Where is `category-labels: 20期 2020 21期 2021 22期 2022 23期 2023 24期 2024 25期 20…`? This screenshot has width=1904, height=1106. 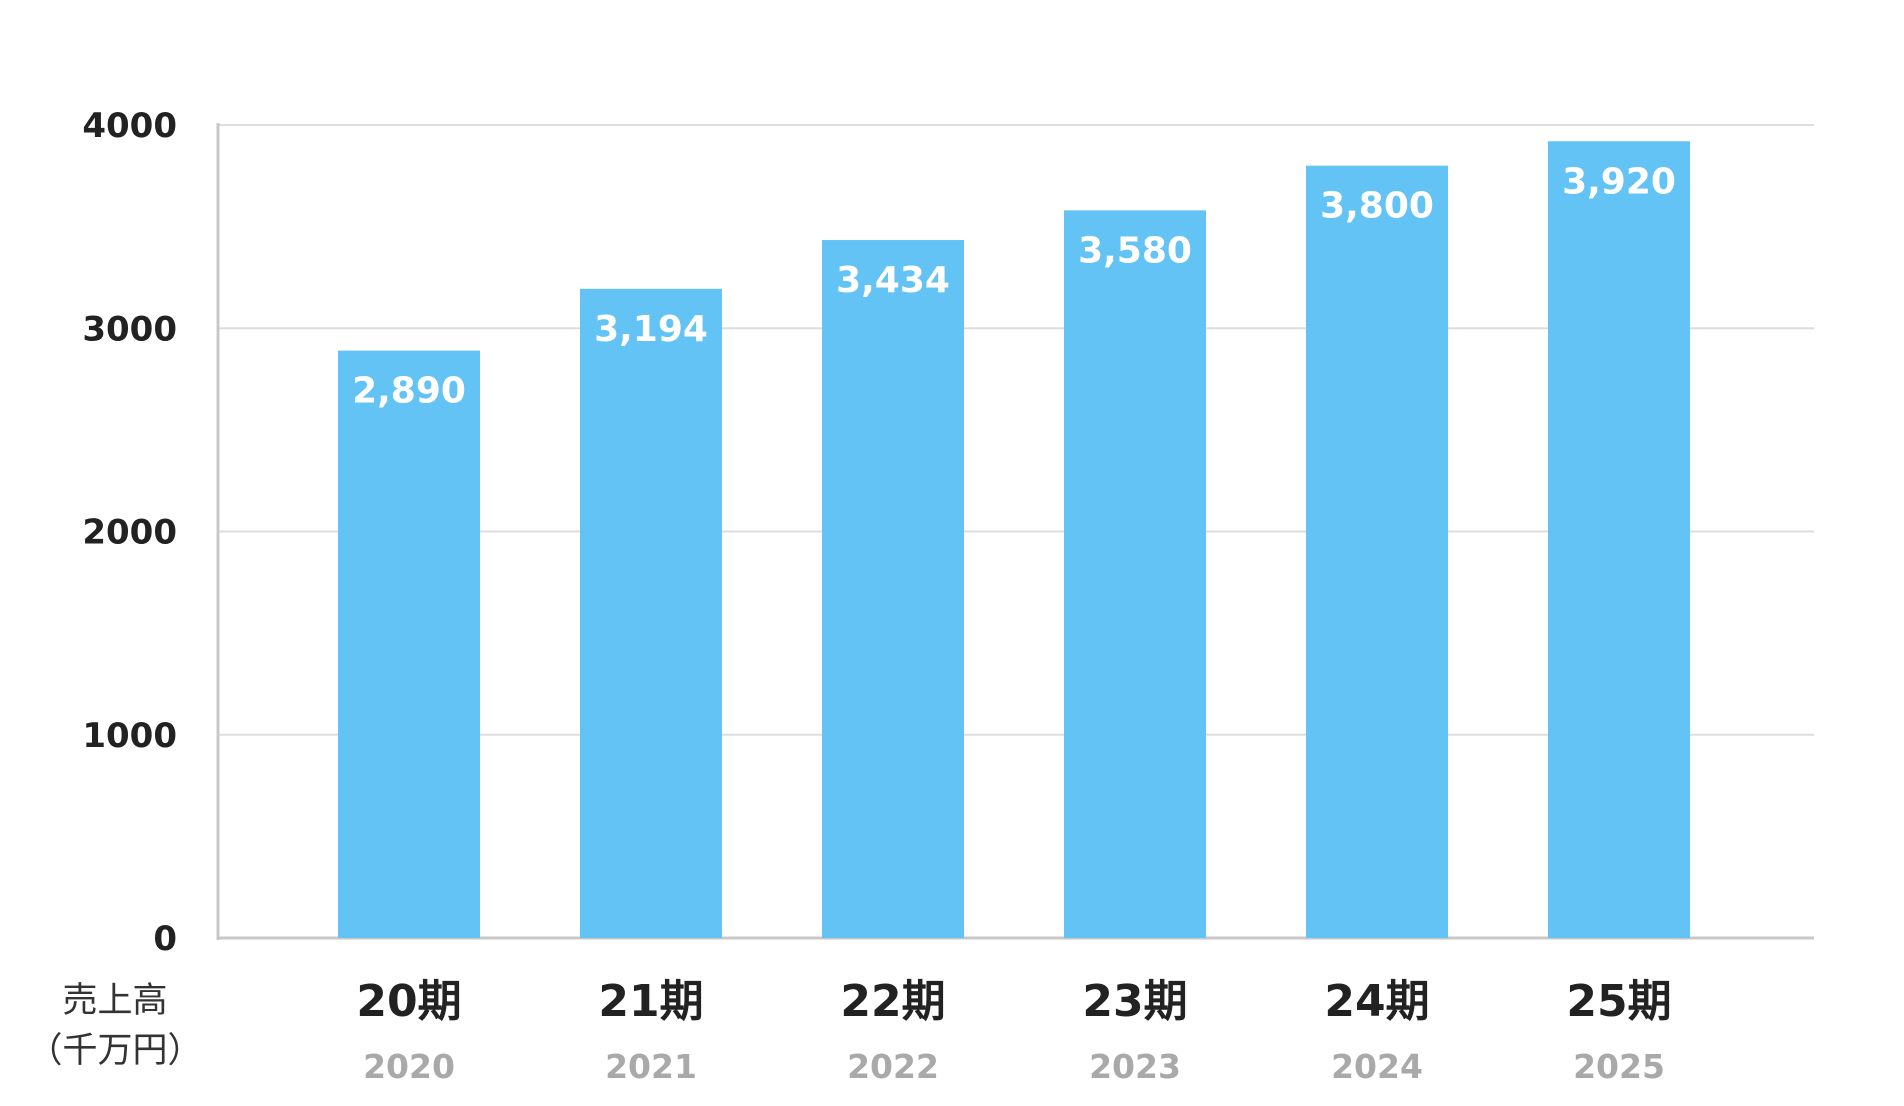 category-labels: 20期 2020 21期 2021 22期 2022 23期 2023 24期 2024 25期 20… is located at coordinates (1013, 1031).